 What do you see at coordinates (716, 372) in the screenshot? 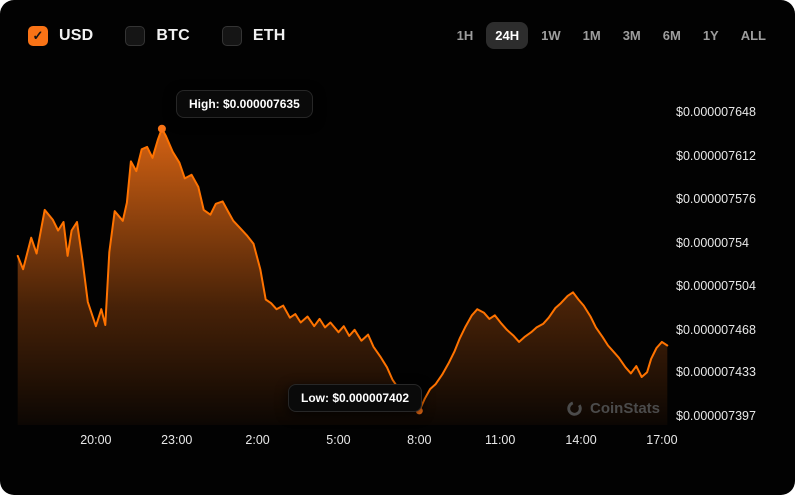
I see `y-axis-label: $0.000007433` at bounding box center [716, 372].